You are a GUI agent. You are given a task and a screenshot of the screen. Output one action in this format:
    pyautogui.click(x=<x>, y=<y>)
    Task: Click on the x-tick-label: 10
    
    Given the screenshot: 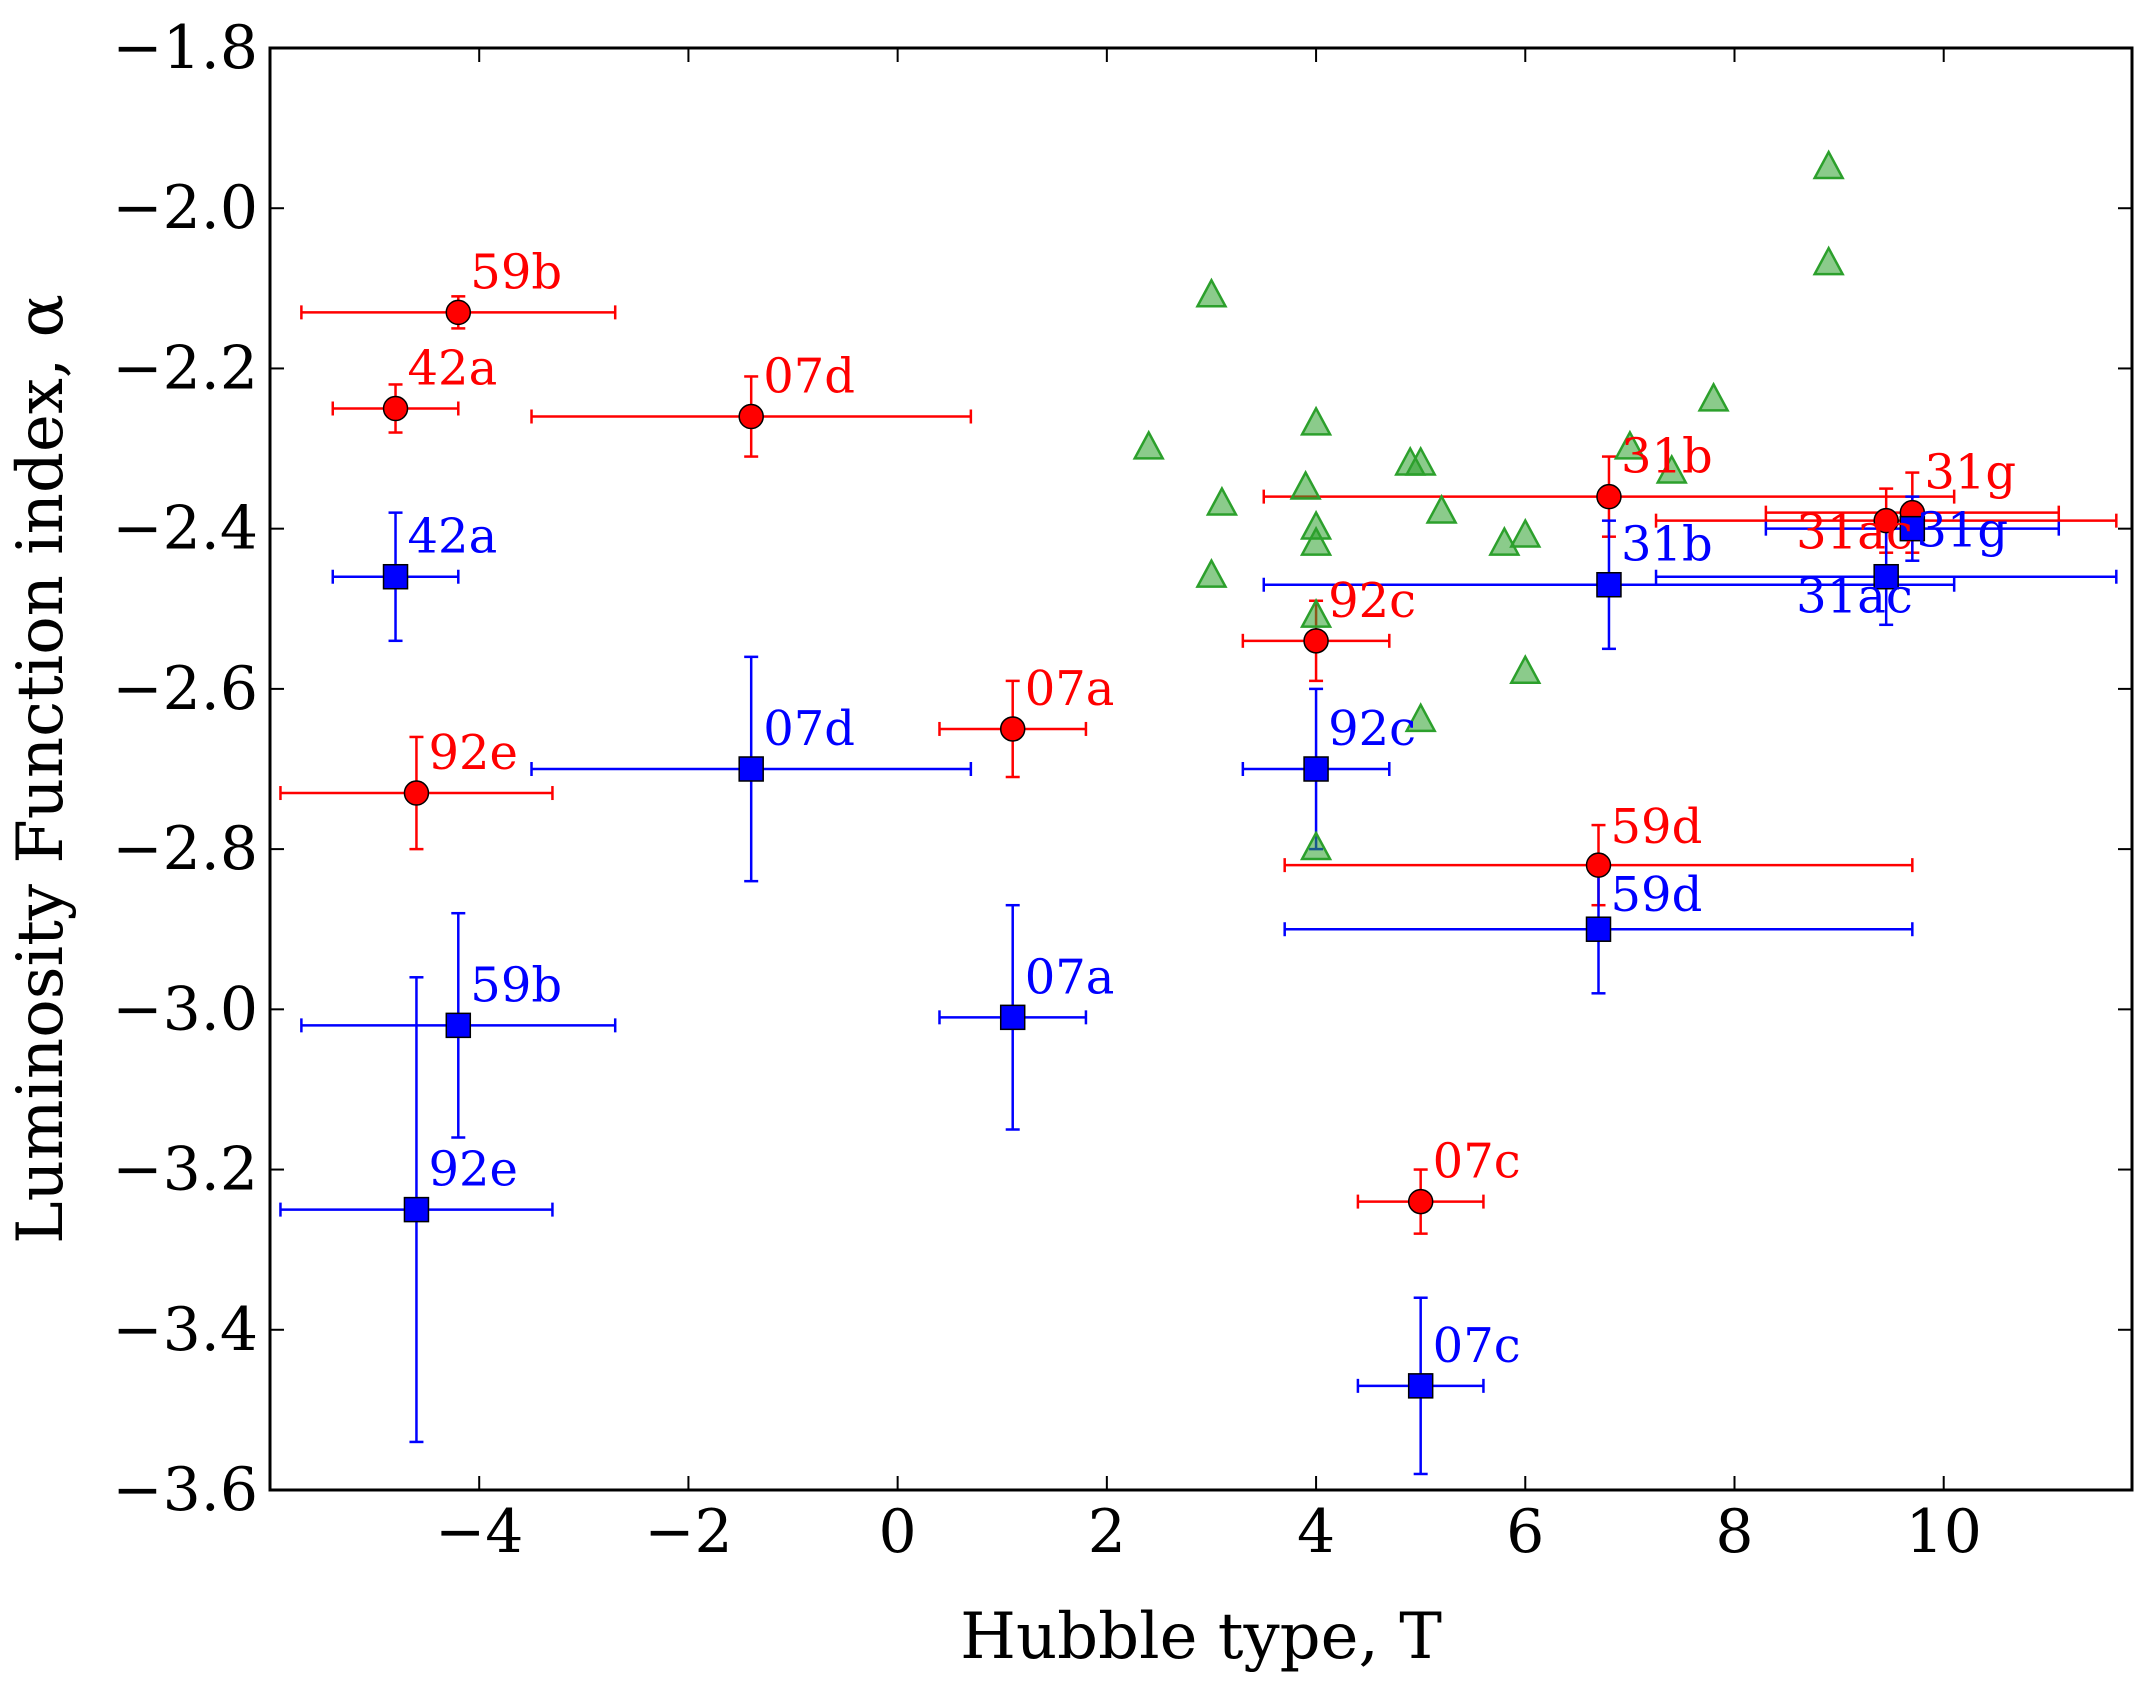 What is the action you would take?
    pyautogui.click(x=1944, y=1532)
    